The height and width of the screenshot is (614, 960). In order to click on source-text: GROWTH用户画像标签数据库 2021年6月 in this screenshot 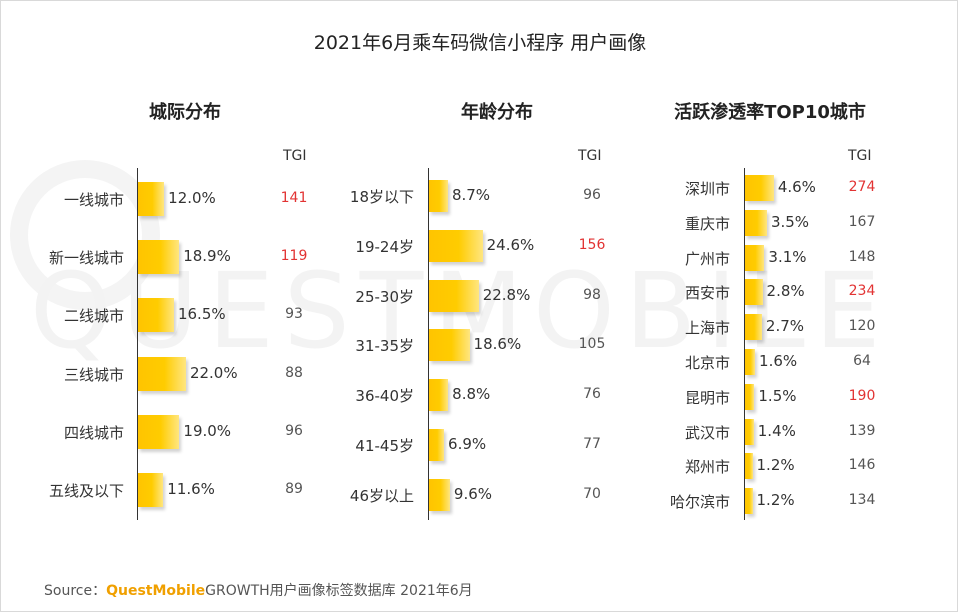, I will do `click(339, 591)`.